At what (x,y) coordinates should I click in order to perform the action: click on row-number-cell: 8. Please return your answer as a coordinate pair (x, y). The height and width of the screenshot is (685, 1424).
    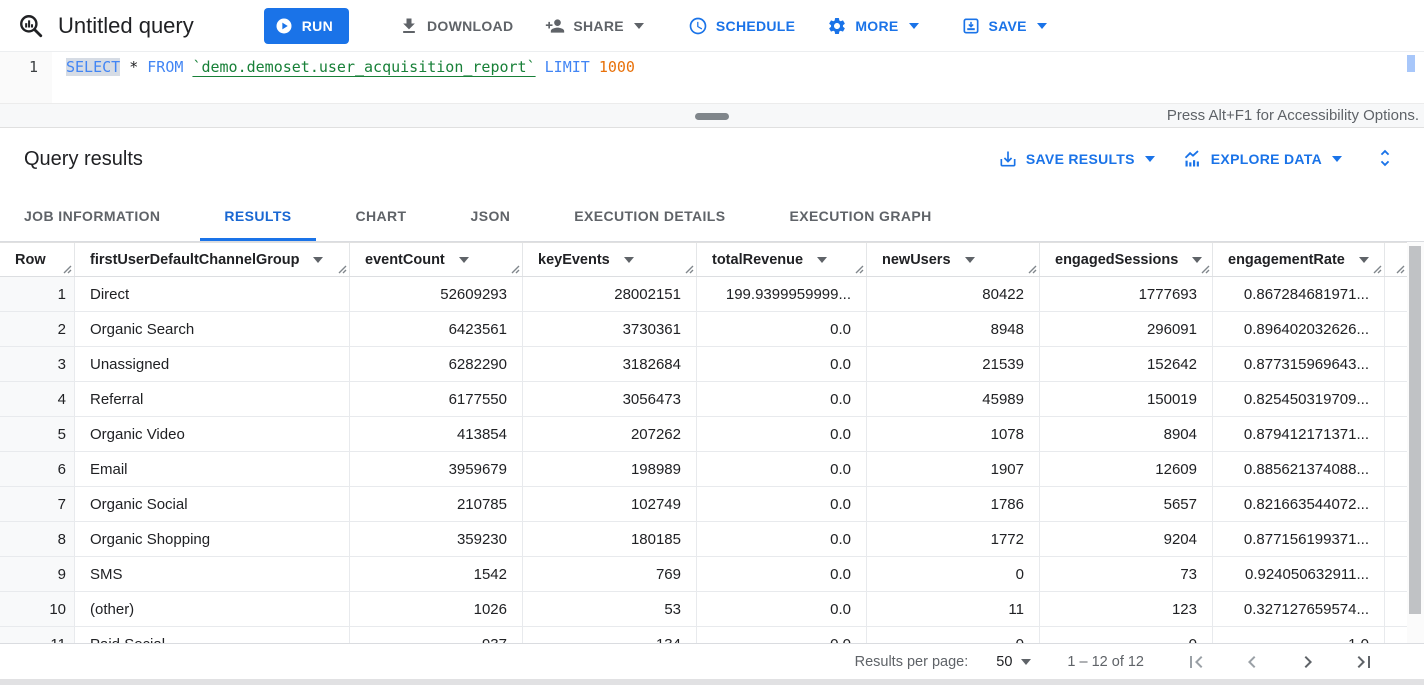
    Looking at the image, I should click on (37, 539).